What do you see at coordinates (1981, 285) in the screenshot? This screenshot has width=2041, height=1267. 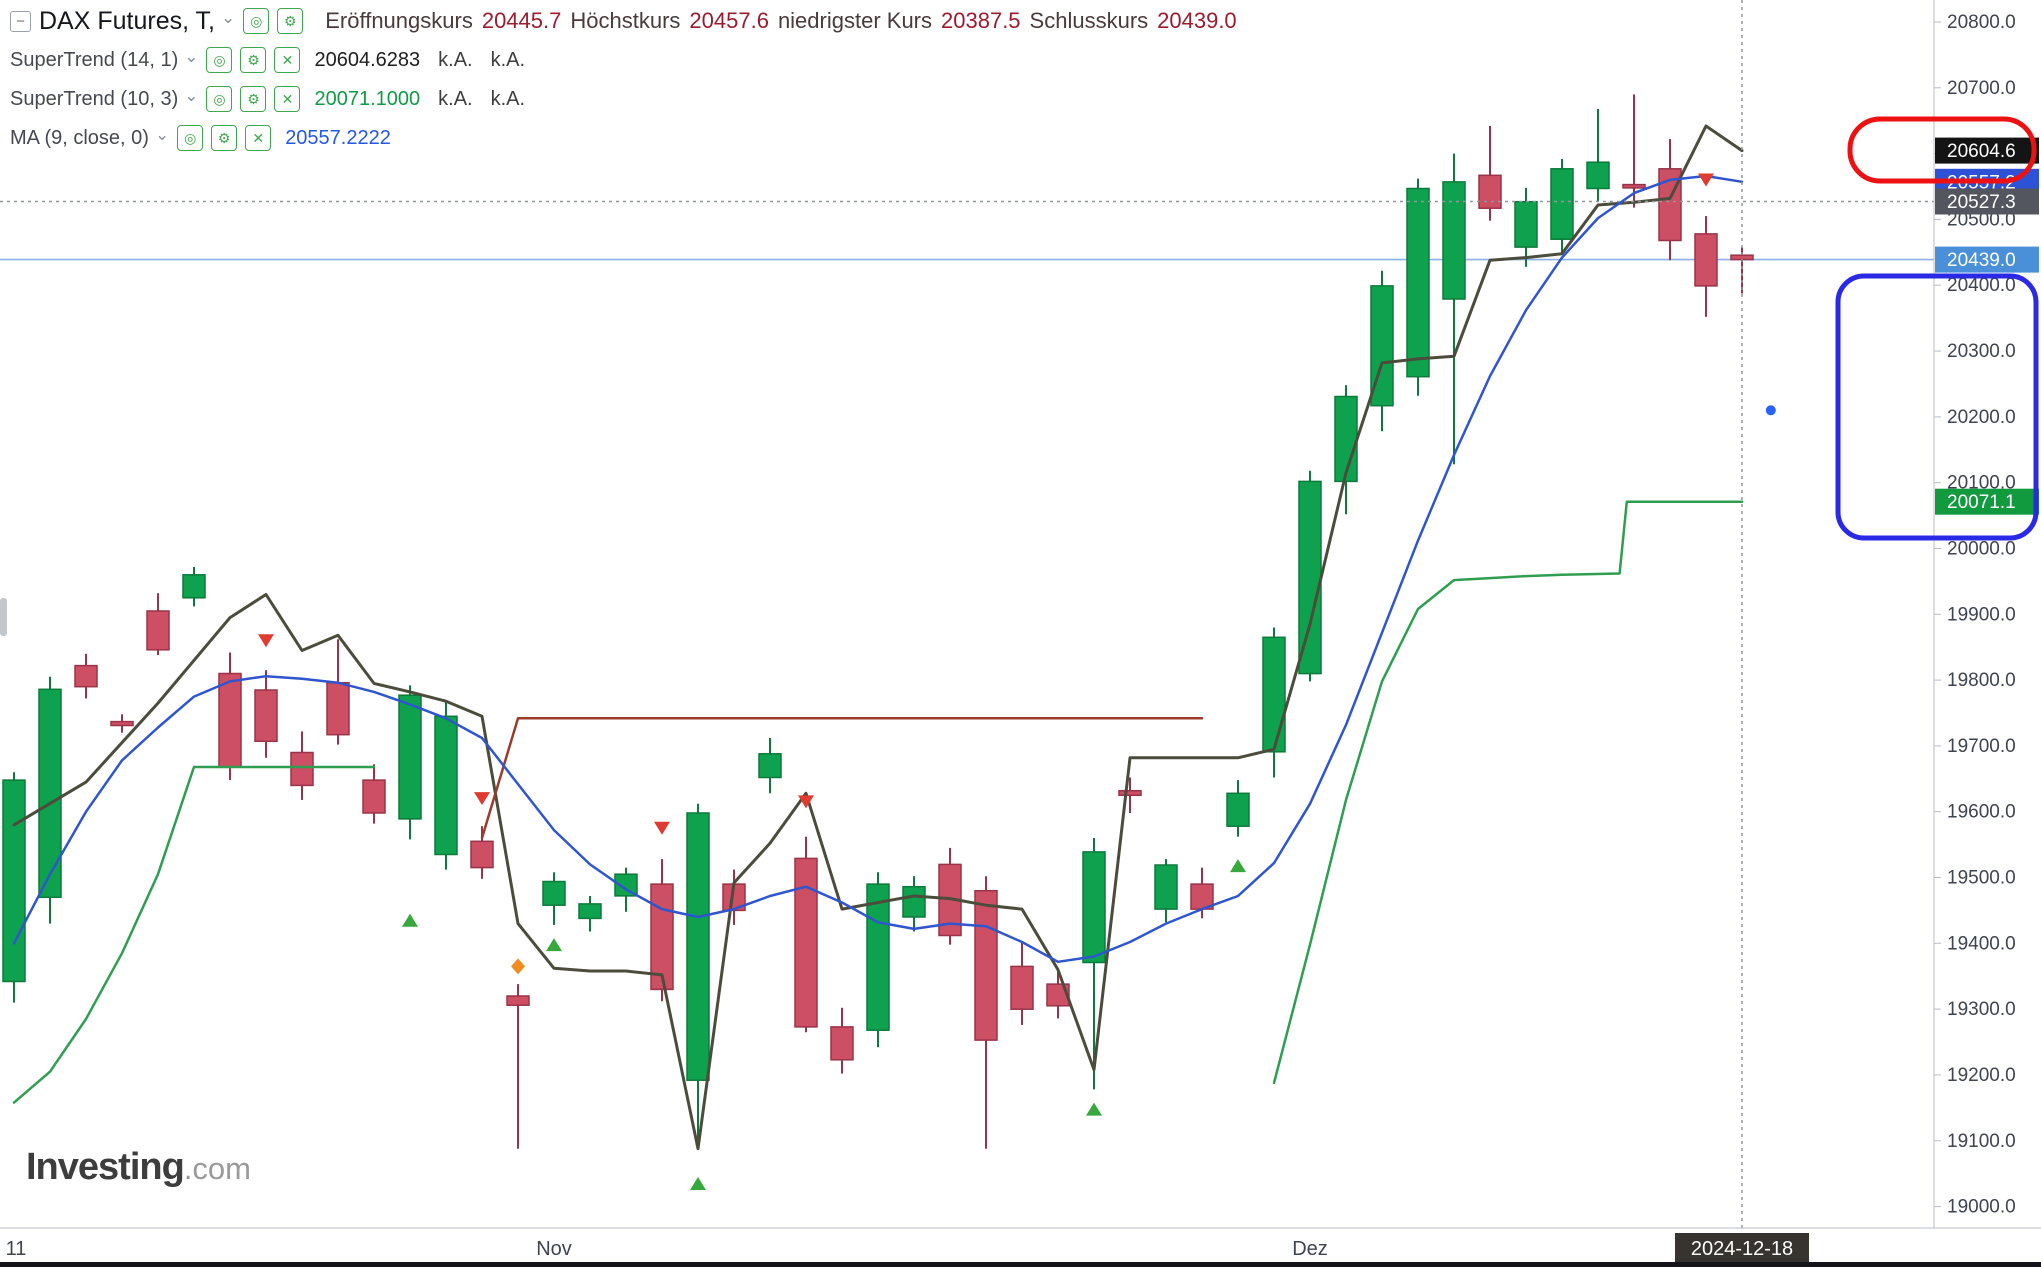 I see `price-tick-label: 20400.0` at bounding box center [1981, 285].